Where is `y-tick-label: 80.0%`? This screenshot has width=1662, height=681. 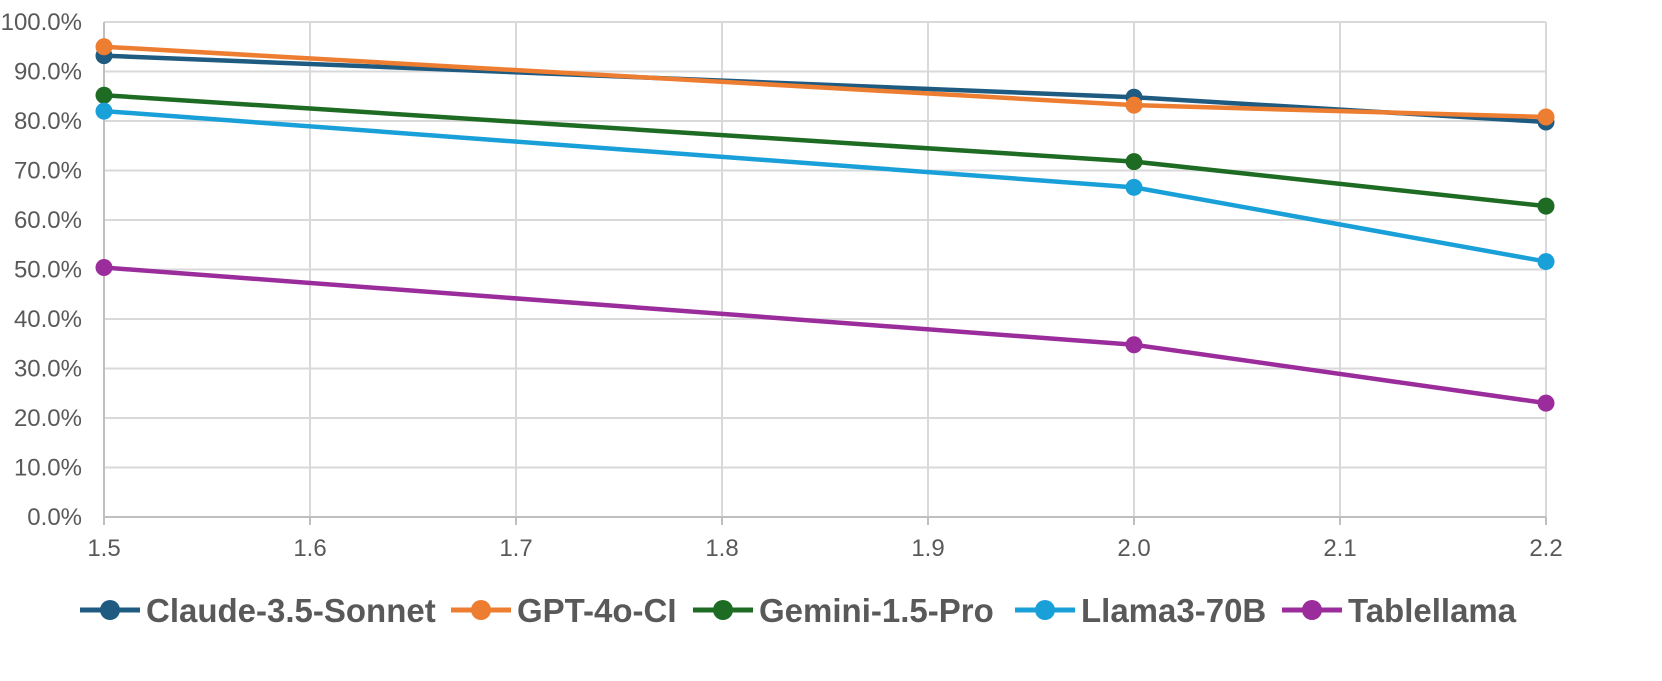 y-tick-label: 80.0% is located at coordinates (48, 121).